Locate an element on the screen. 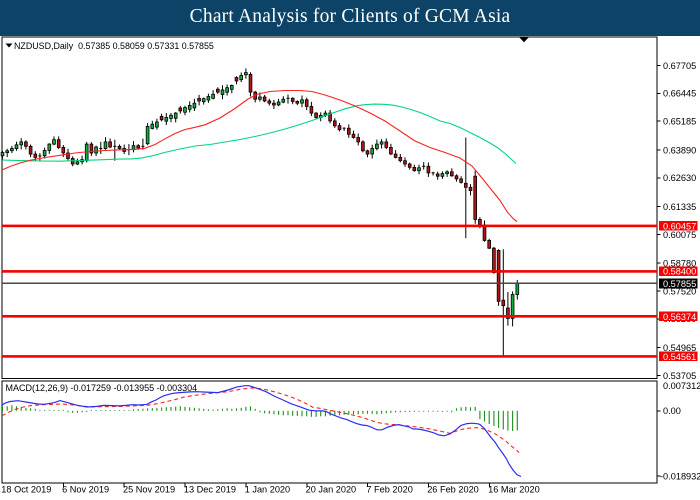 The width and height of the screenshot is (700, 500). svg-text: -0.018932 is located at coordinates (680, 477).